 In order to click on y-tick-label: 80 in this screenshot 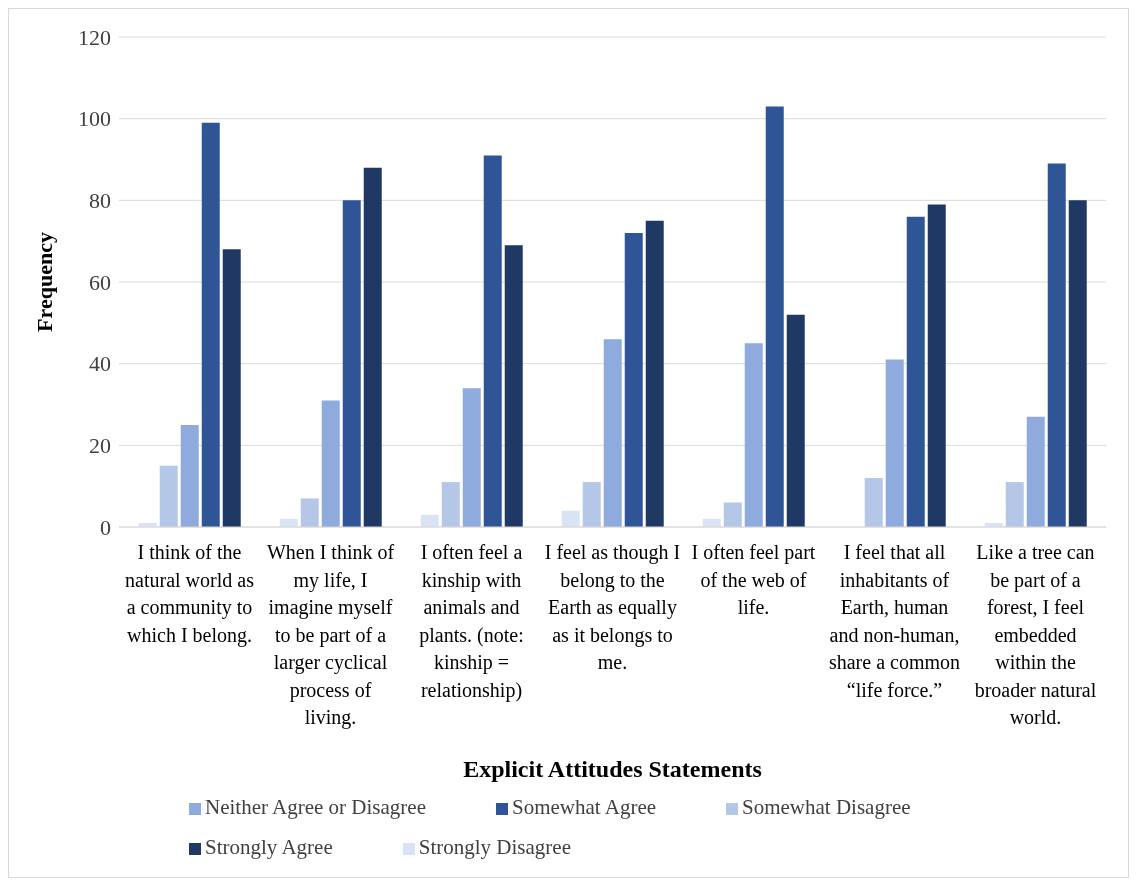, I will do `click(100, 201)`.